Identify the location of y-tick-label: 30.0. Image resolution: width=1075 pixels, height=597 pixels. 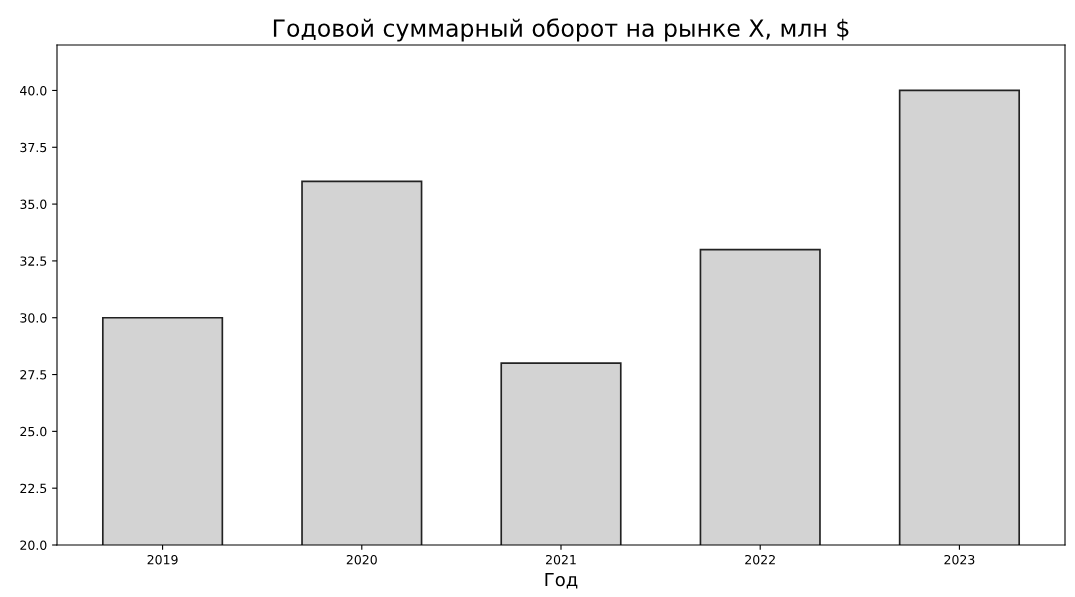
(33, 318).